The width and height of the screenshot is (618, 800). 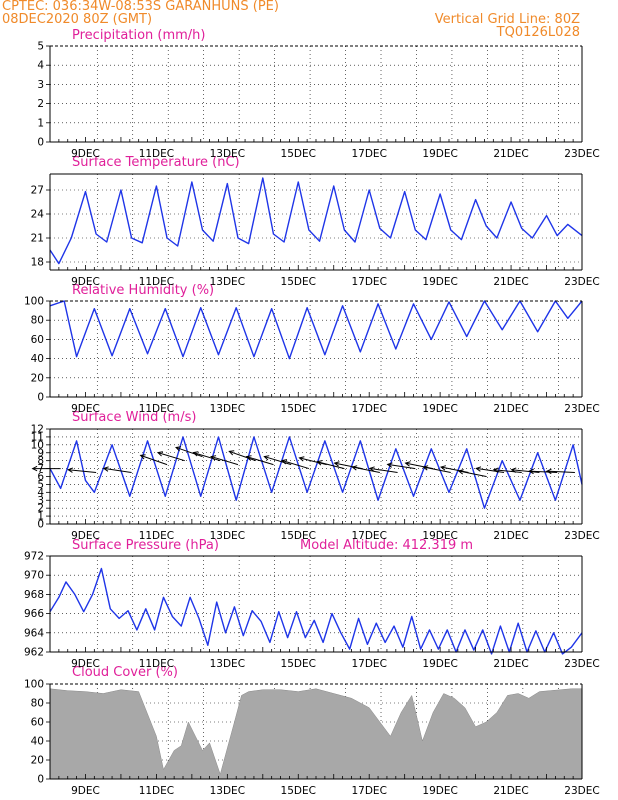 I want to click on precipitation-xlabel: 13DEC, so click(x=227, y=154).